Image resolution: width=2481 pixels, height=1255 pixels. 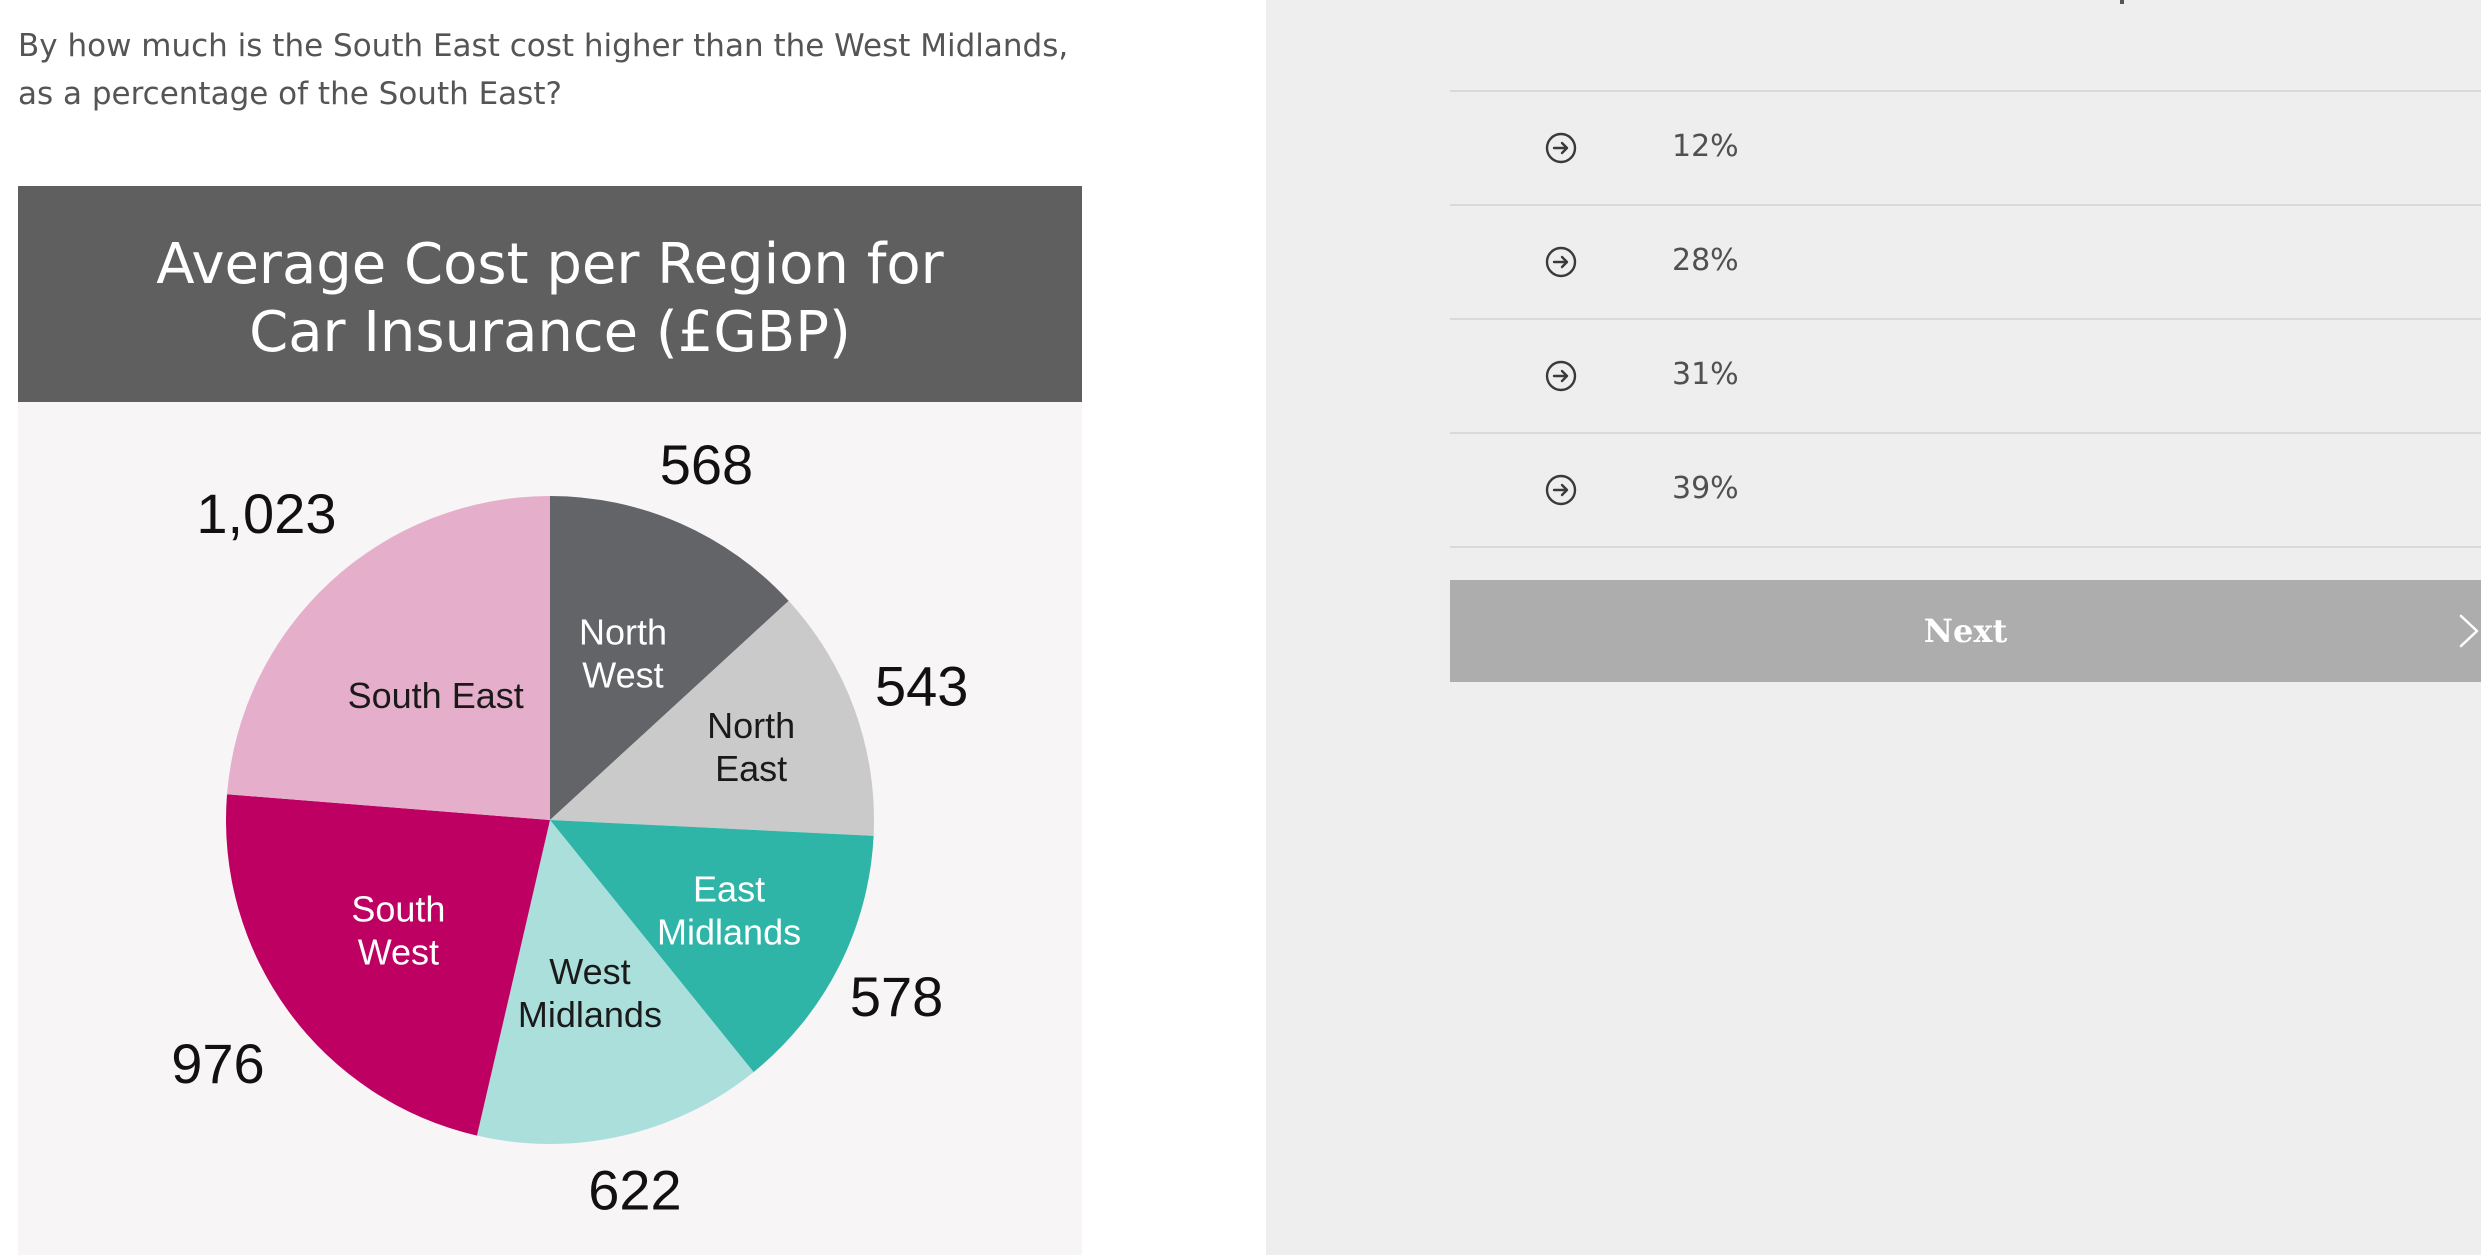 What do you see at coordinates (266, 513) in the screenshot?
I see `slice-value-label: 1,023` at bounding box center [266, 513].